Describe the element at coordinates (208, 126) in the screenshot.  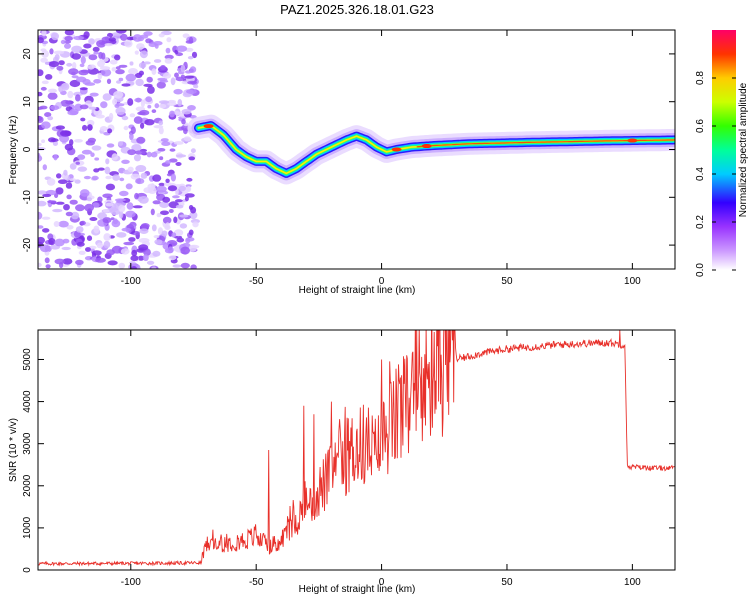
I see `trace-peak` at that location.